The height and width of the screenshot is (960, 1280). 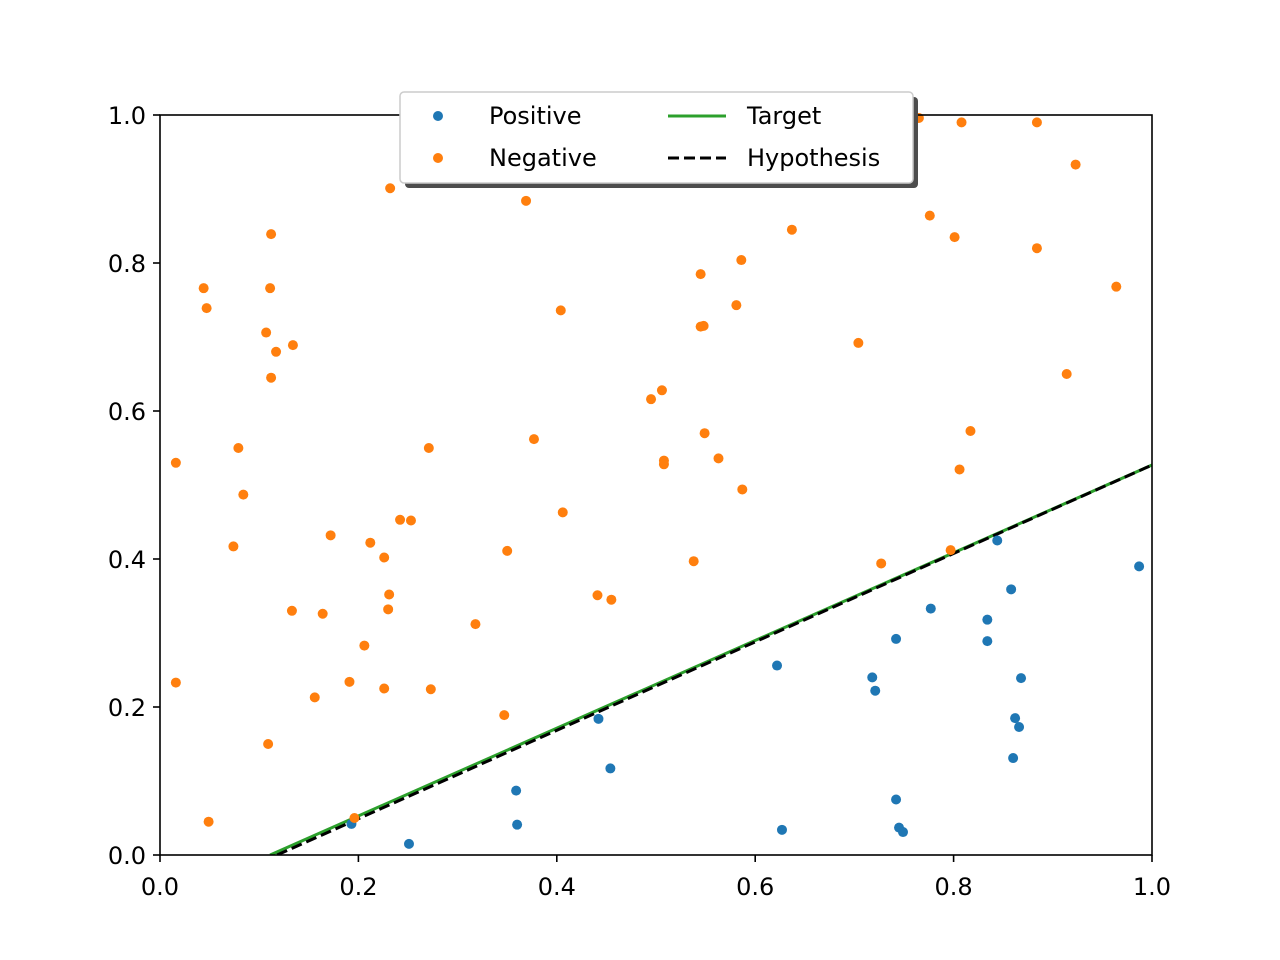 I want to click on x-tick-label: 0.4, so click(x=557, y=887).